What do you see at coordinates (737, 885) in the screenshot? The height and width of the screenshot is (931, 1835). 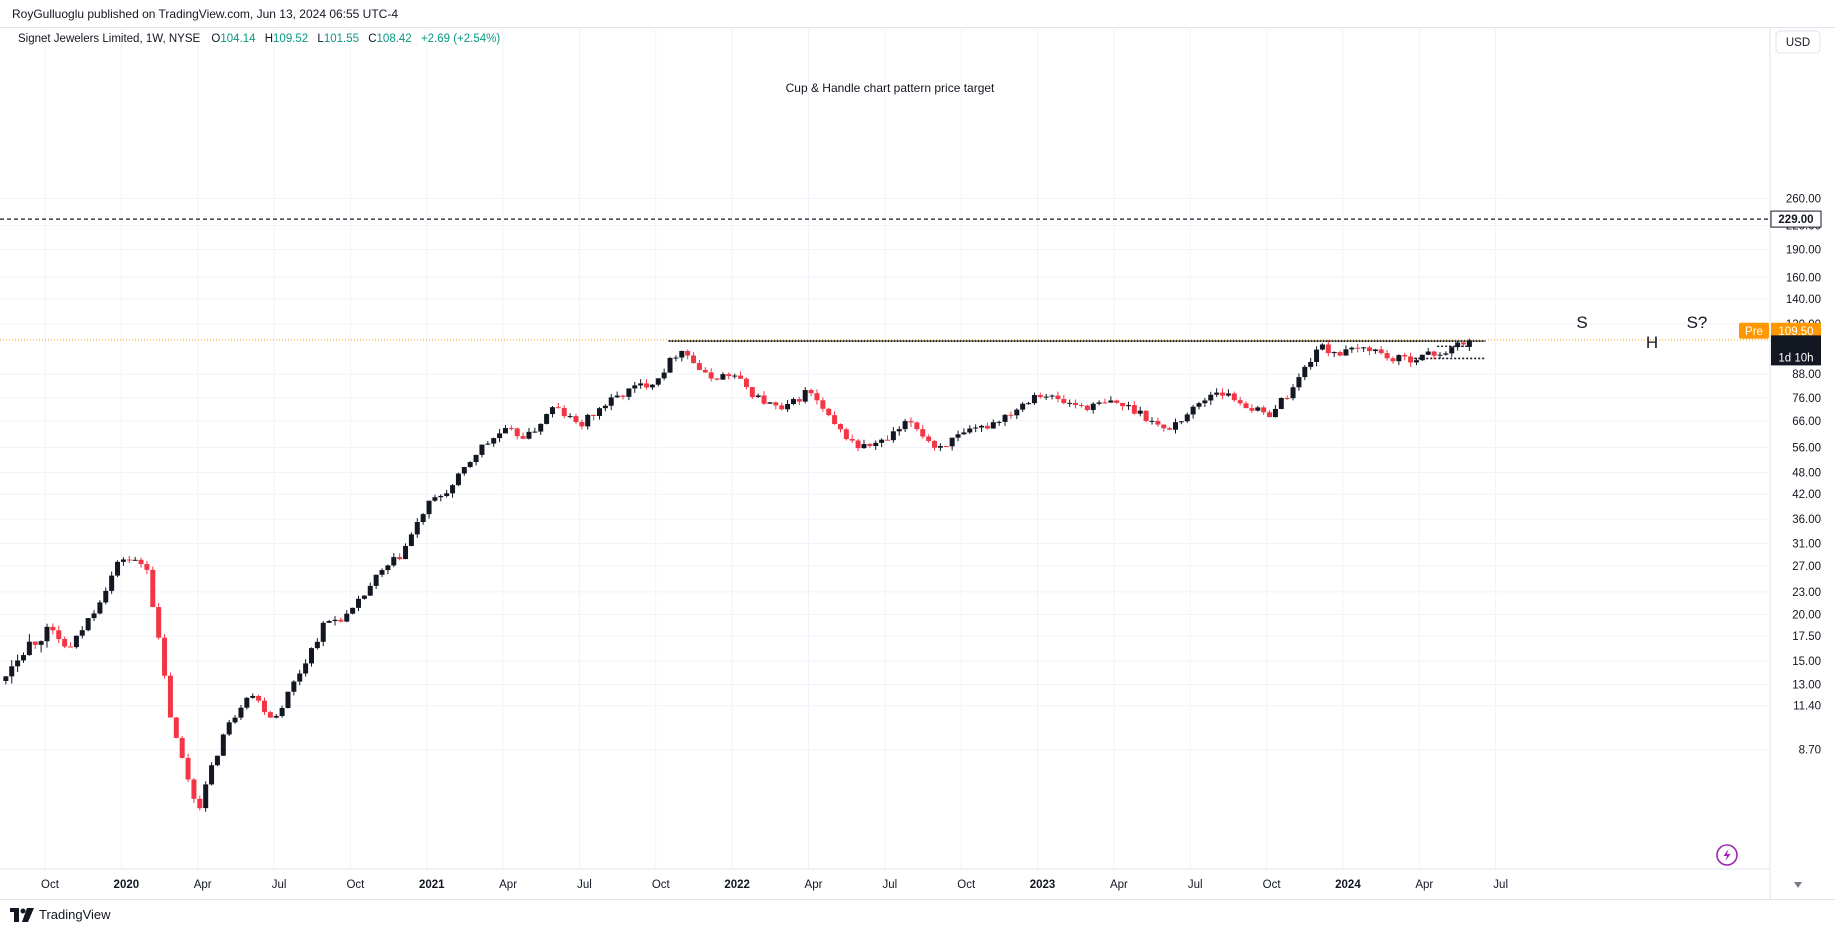 I see `time-tick-label: 2022` at bounding box center [737, 885].